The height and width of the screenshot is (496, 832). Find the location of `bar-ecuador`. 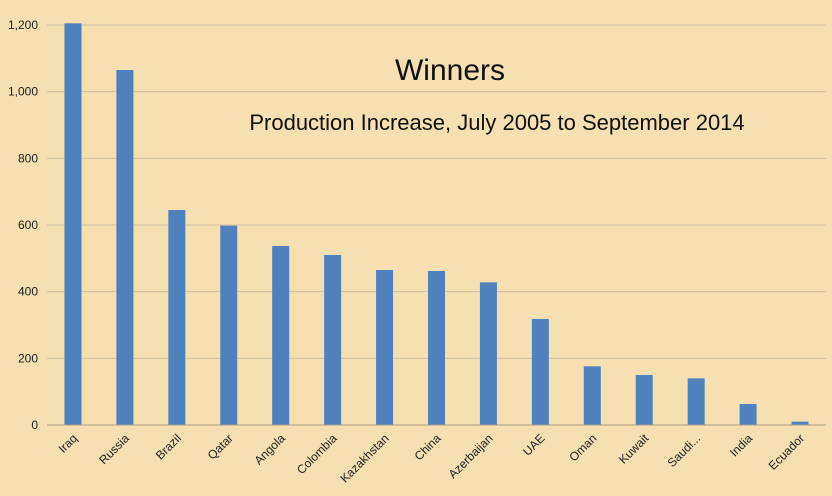

bar-ecuador is located at coordinates (800, 423).